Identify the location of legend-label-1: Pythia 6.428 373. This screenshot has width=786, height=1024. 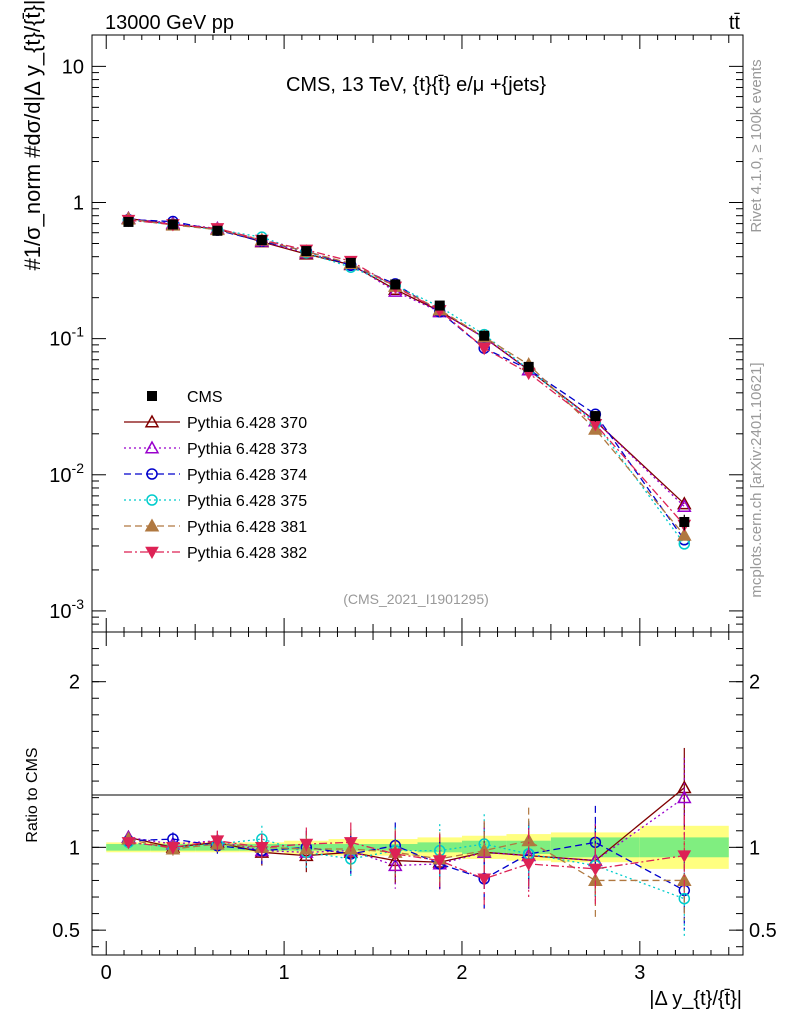
(247, 449).